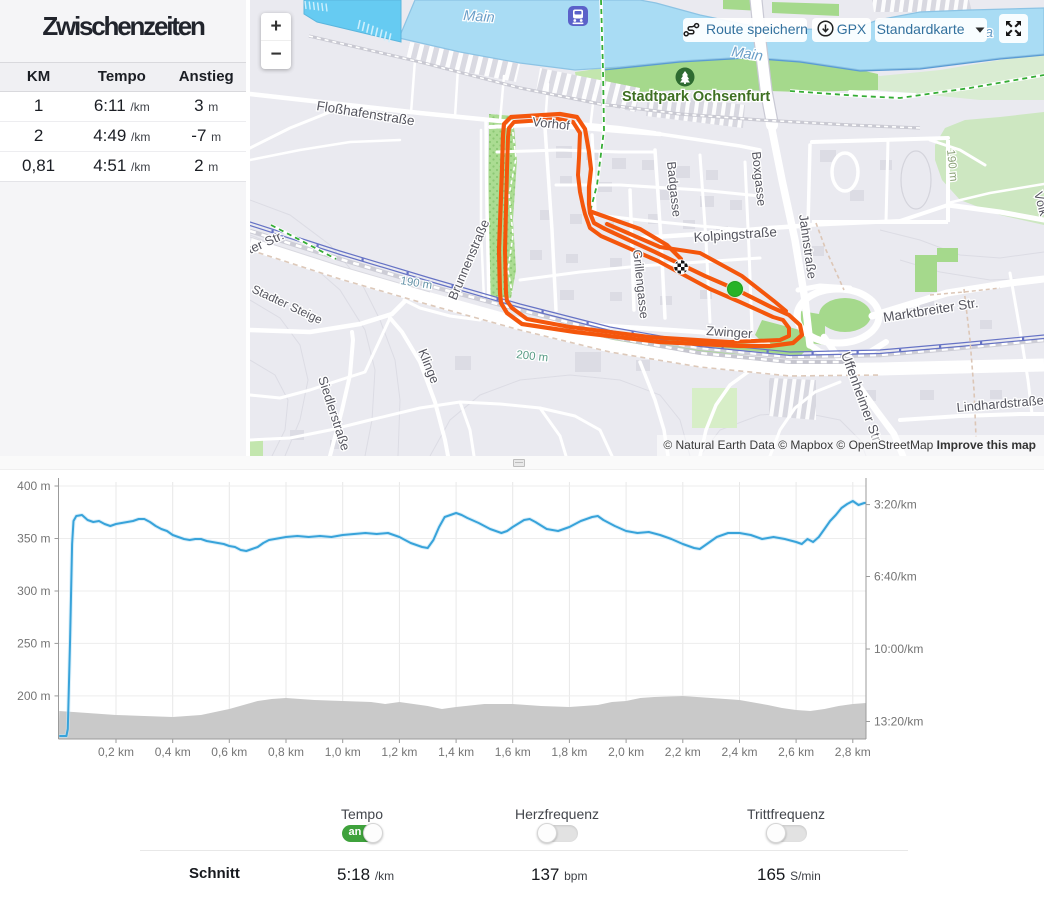 The width and height of the screenshot is (1044, 897). What do you see at coordinates (456, 752) in the screenshot?
I see `svg-text: 1,4 km` at bounding box center [456, 752].